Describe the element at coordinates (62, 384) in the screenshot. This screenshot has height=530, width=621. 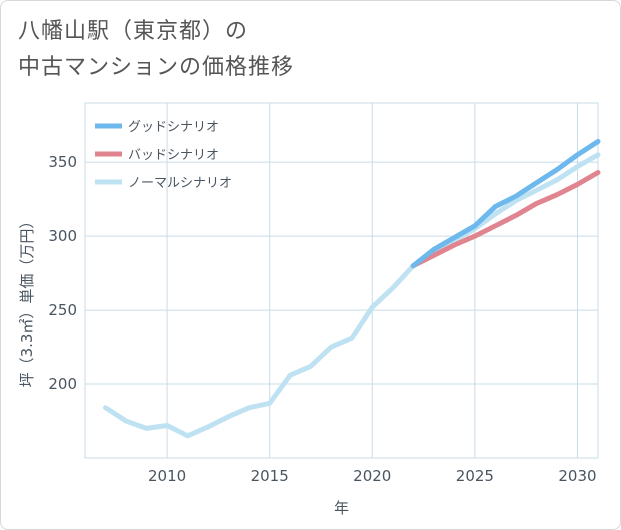
I see `y-tick-label: 200` at that location.